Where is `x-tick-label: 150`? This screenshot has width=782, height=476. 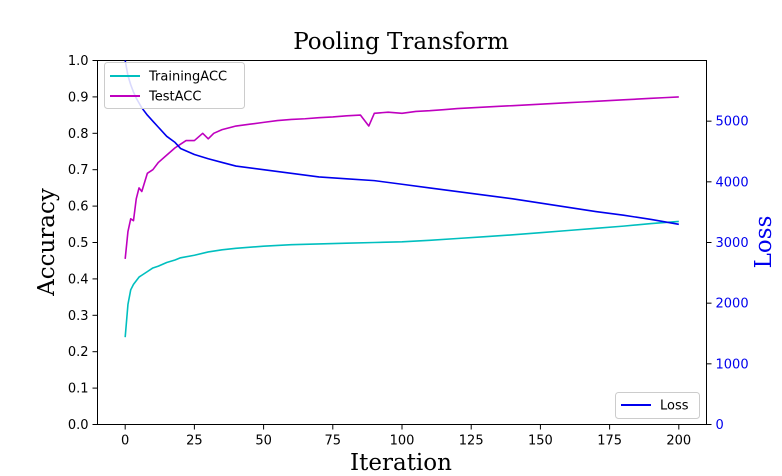
x-tick-label: 150 is located at coordinates (540, 441).